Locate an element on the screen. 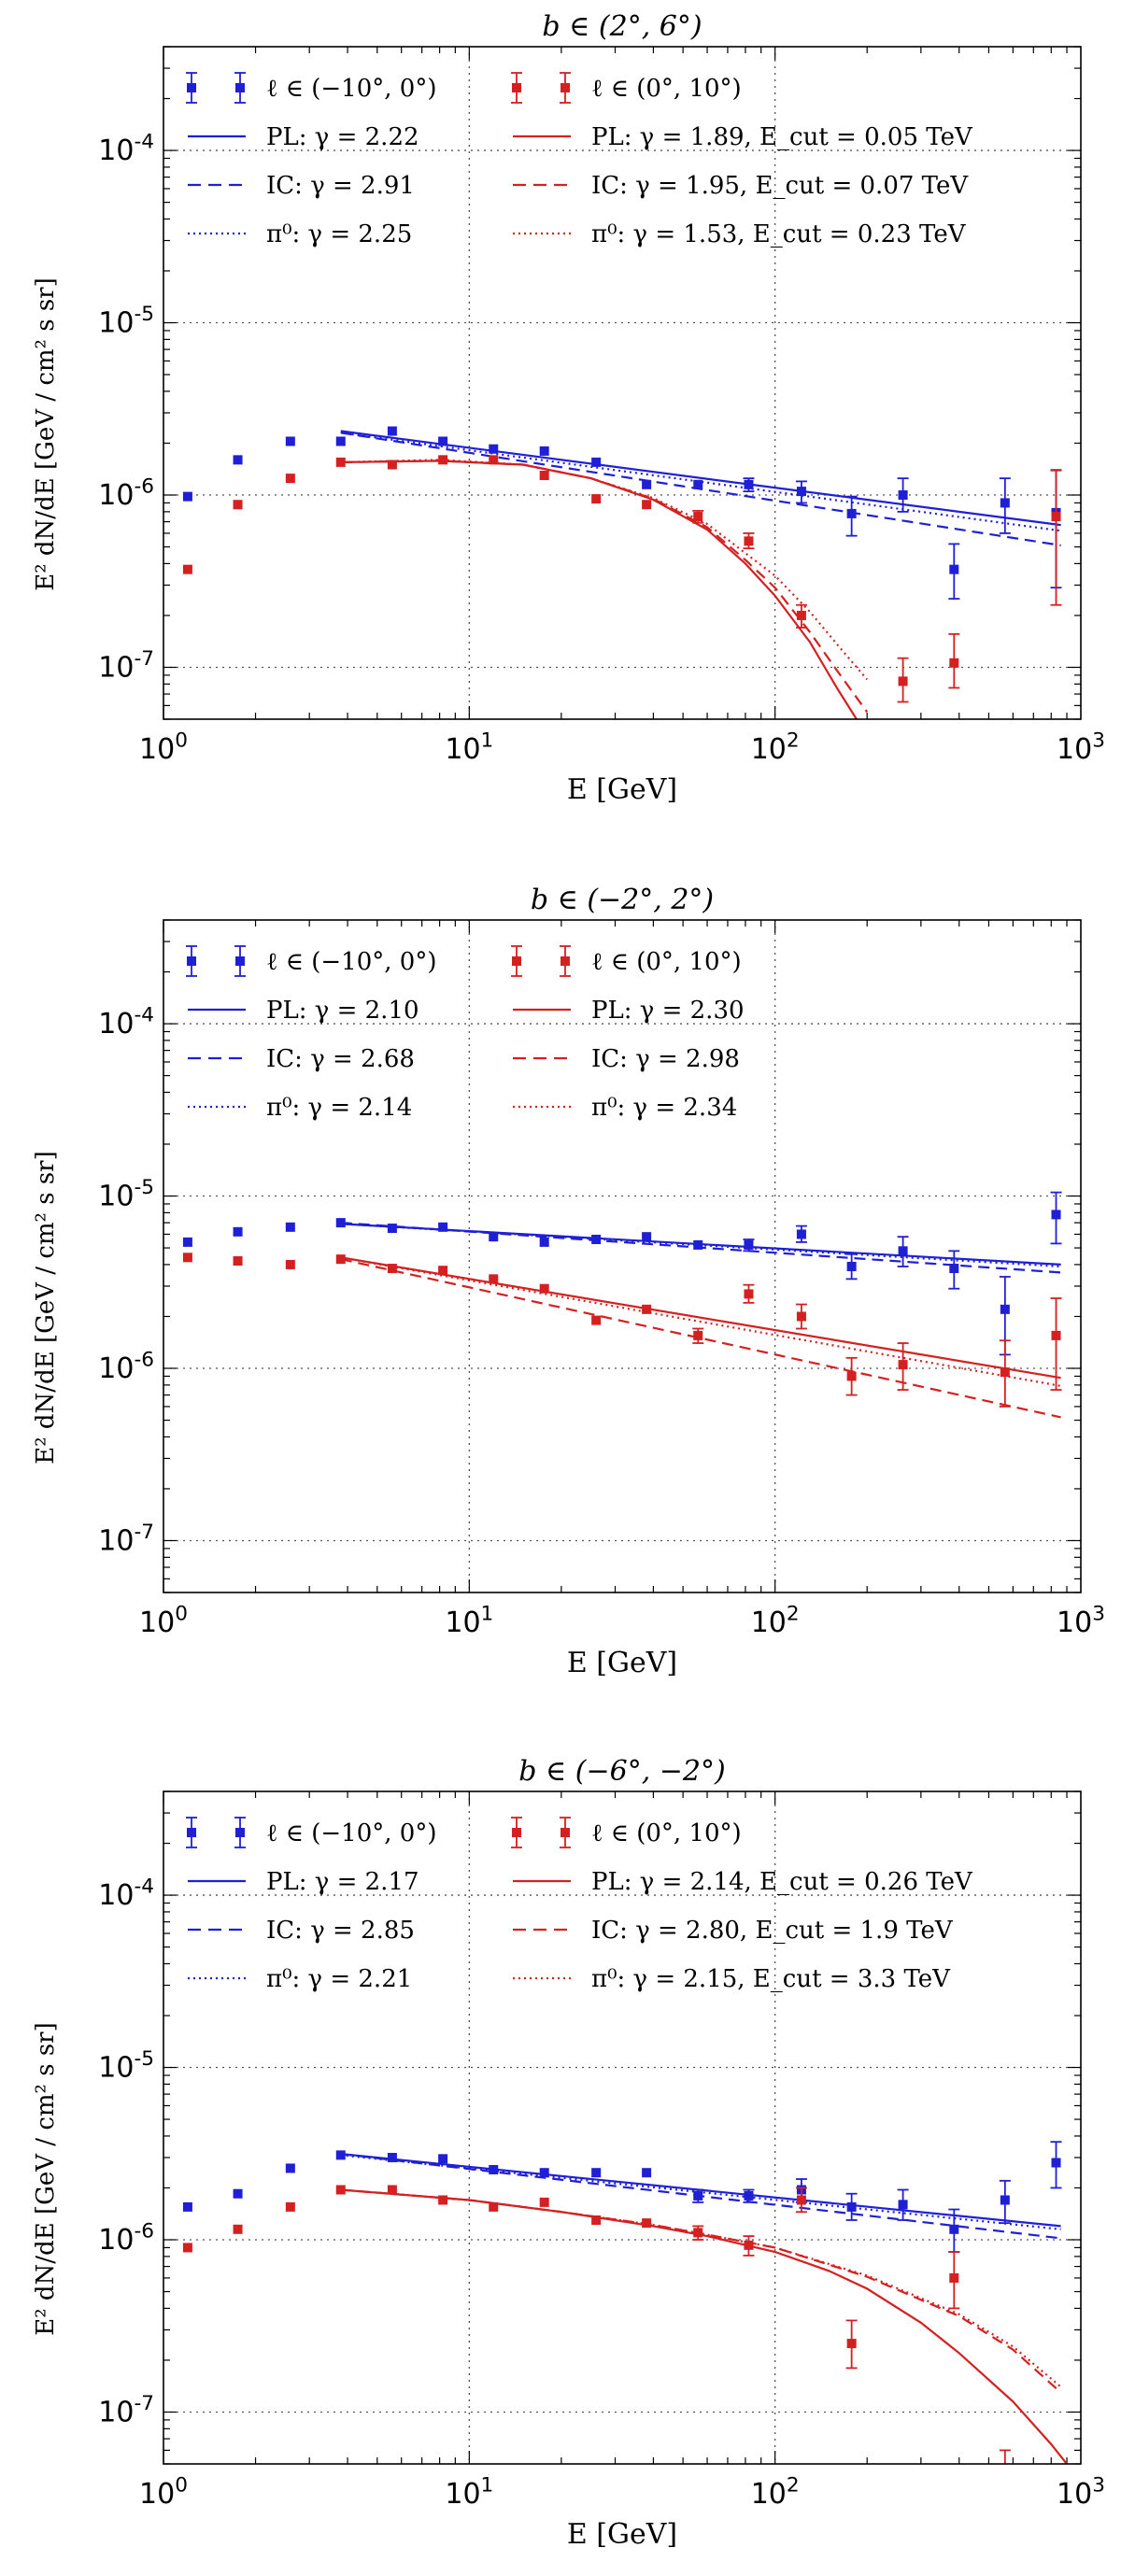  fit-line-pi0-blue is located at coordinates (701, 1246).